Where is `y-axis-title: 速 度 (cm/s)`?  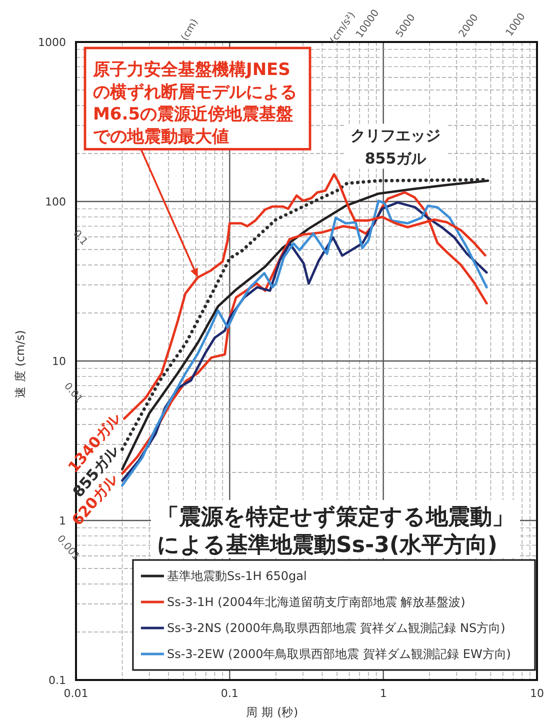
y-axis-title: 速 度 (cm/s) is located at coordinates (20, 364).